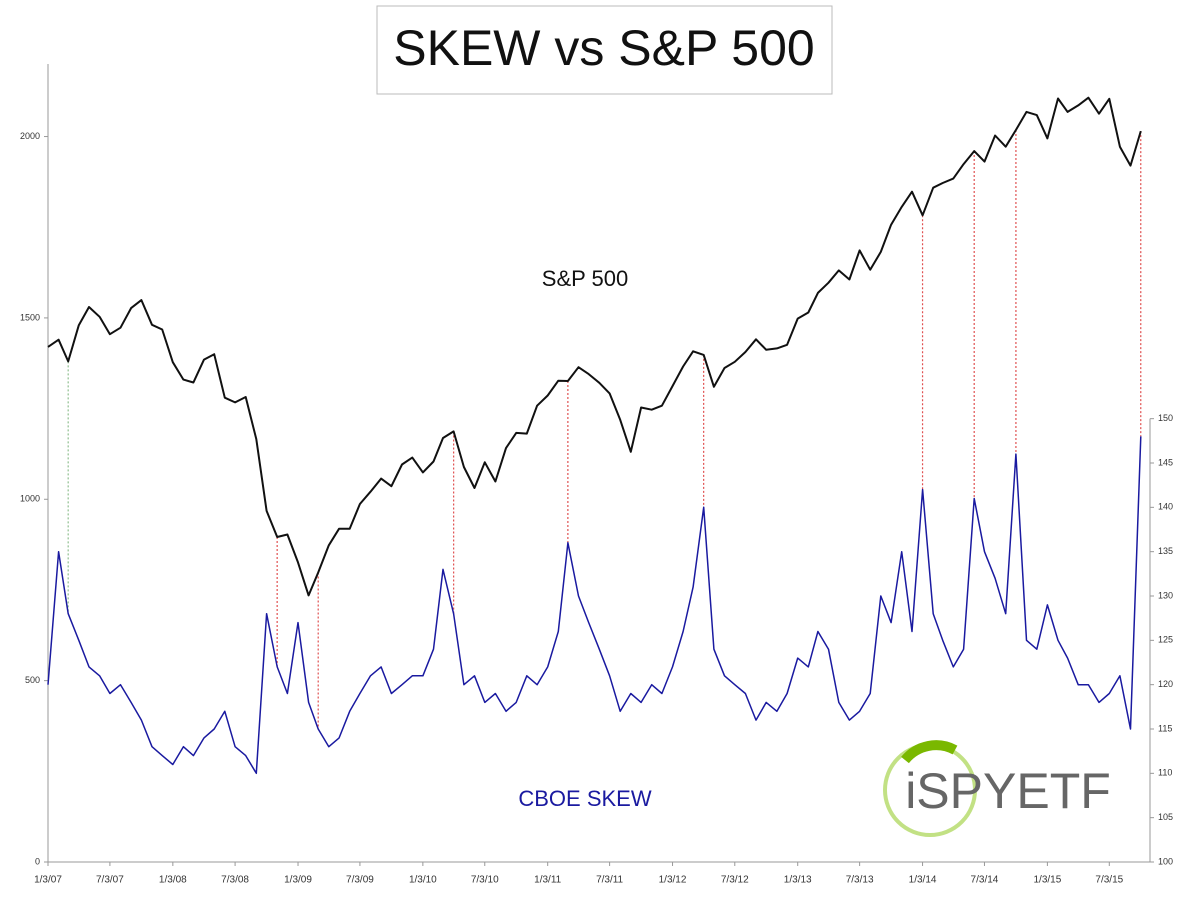 This screenshot has width=1200, height=904. Describe the element at coordinates (585, 278) in the screenshot. I see `legend-label: S&P 500` at that location.